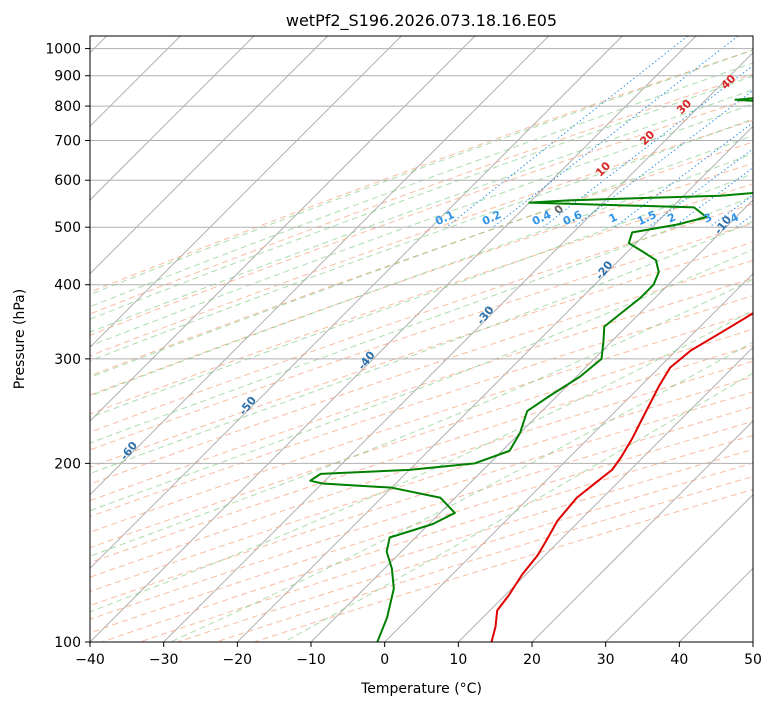 This screenshot has height=708, width=775. Describe the element at coordinates (67, 77) in the screenshot. I see `y-tick-label: 900` at that location.